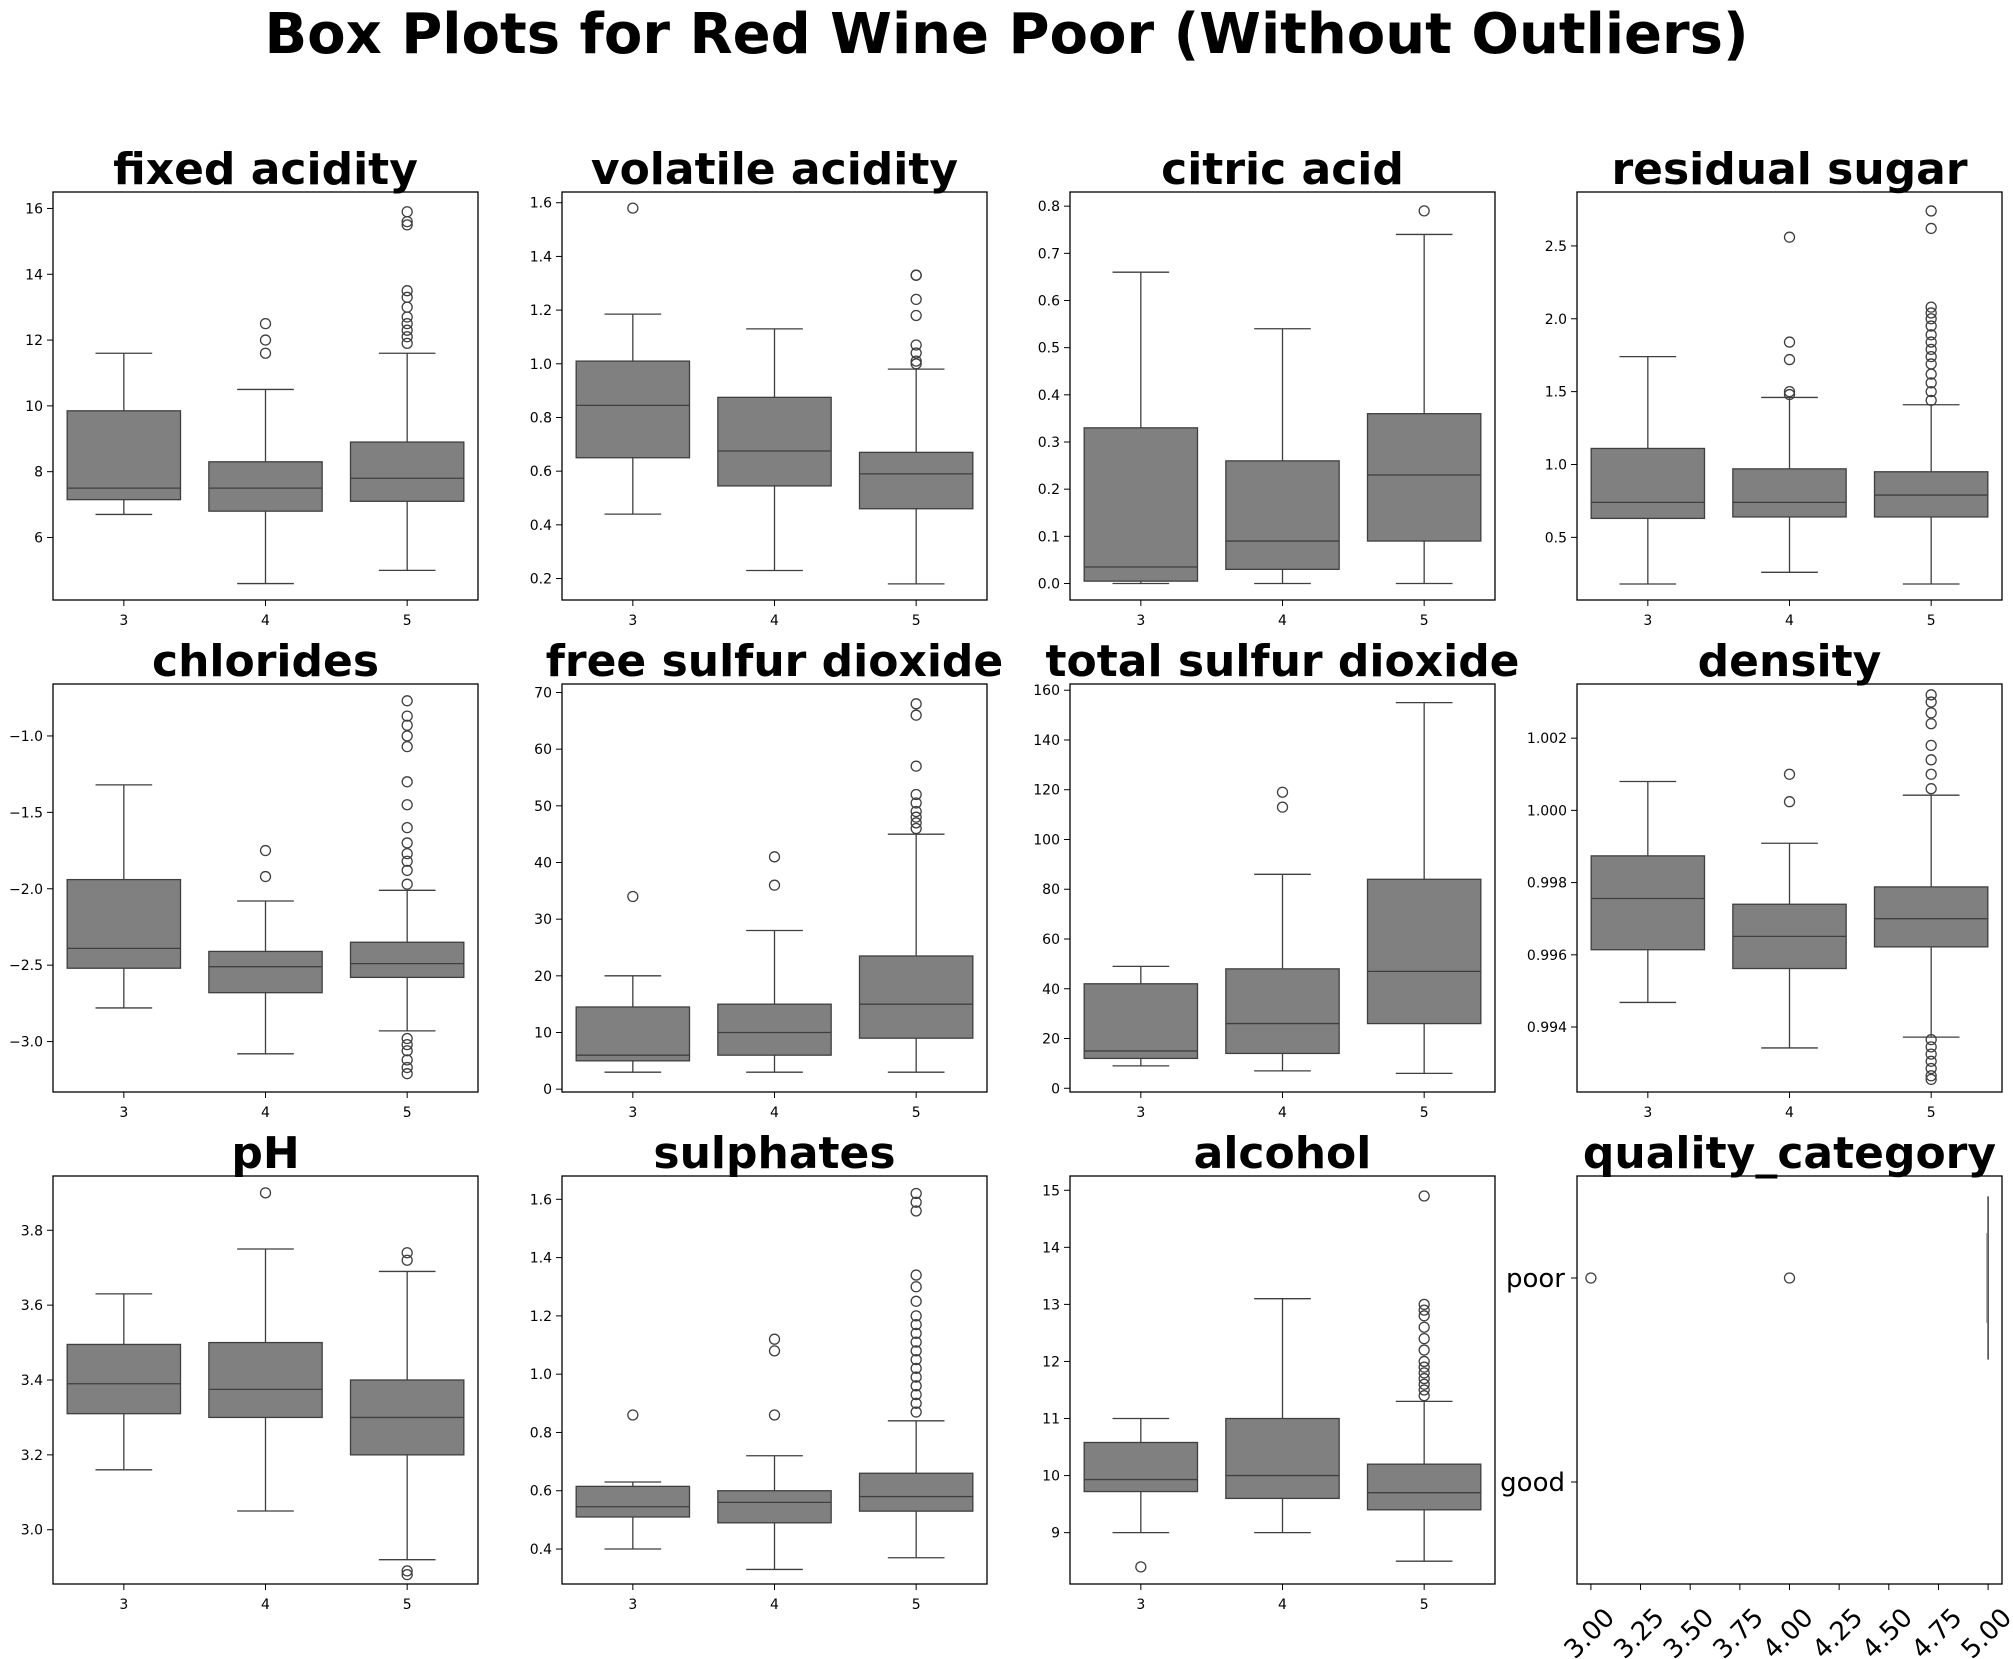 The image size is (2013, 1659). What do you see at coordinates (1049, 537) in the screenshot?
I see `ytick-label: 0.1` at bounding box center [1049, 537].